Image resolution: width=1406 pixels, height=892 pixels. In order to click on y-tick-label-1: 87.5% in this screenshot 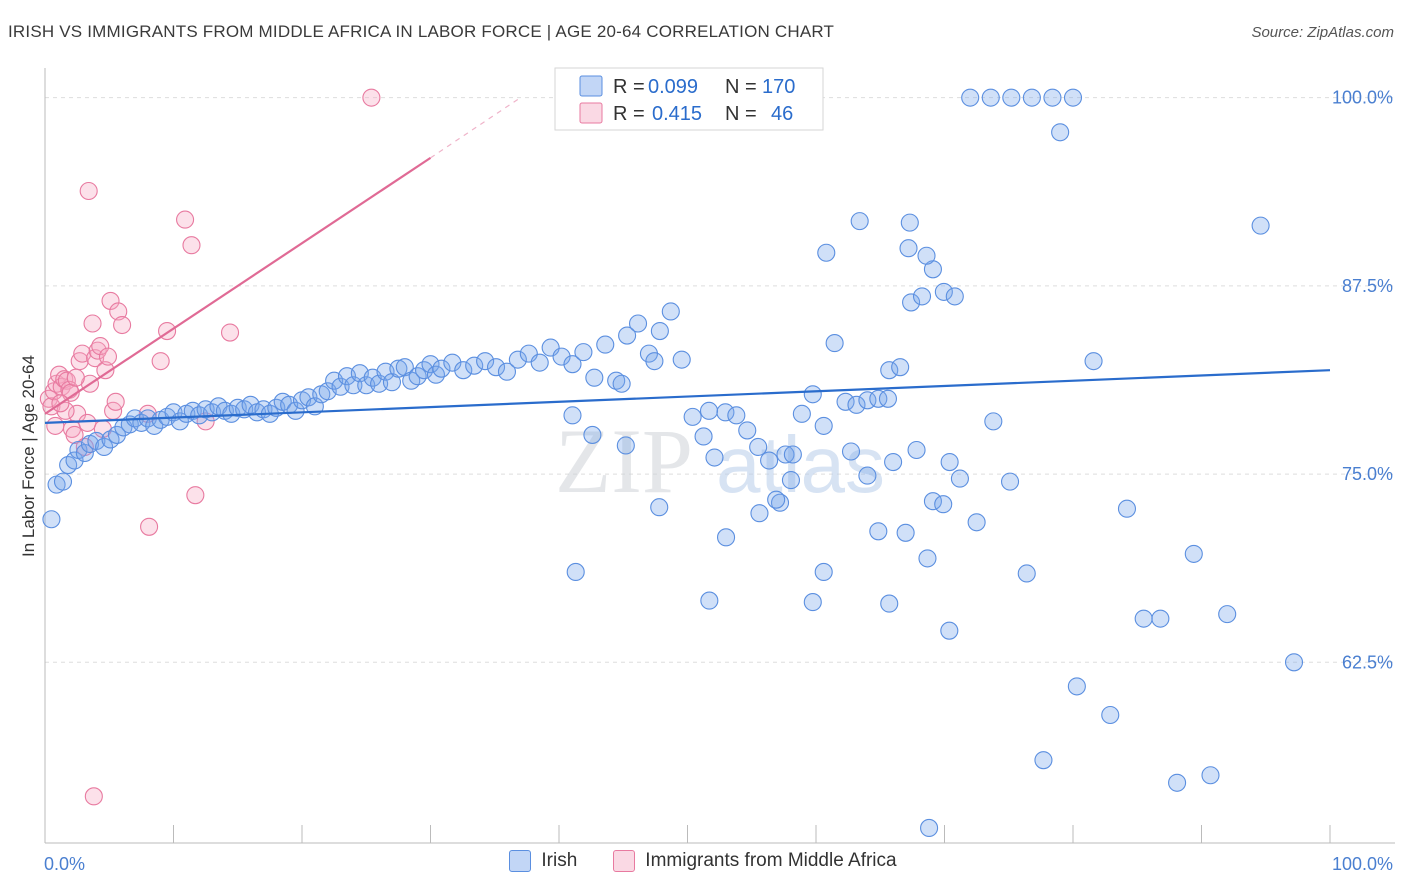, I will do `click(1367, 286)`.